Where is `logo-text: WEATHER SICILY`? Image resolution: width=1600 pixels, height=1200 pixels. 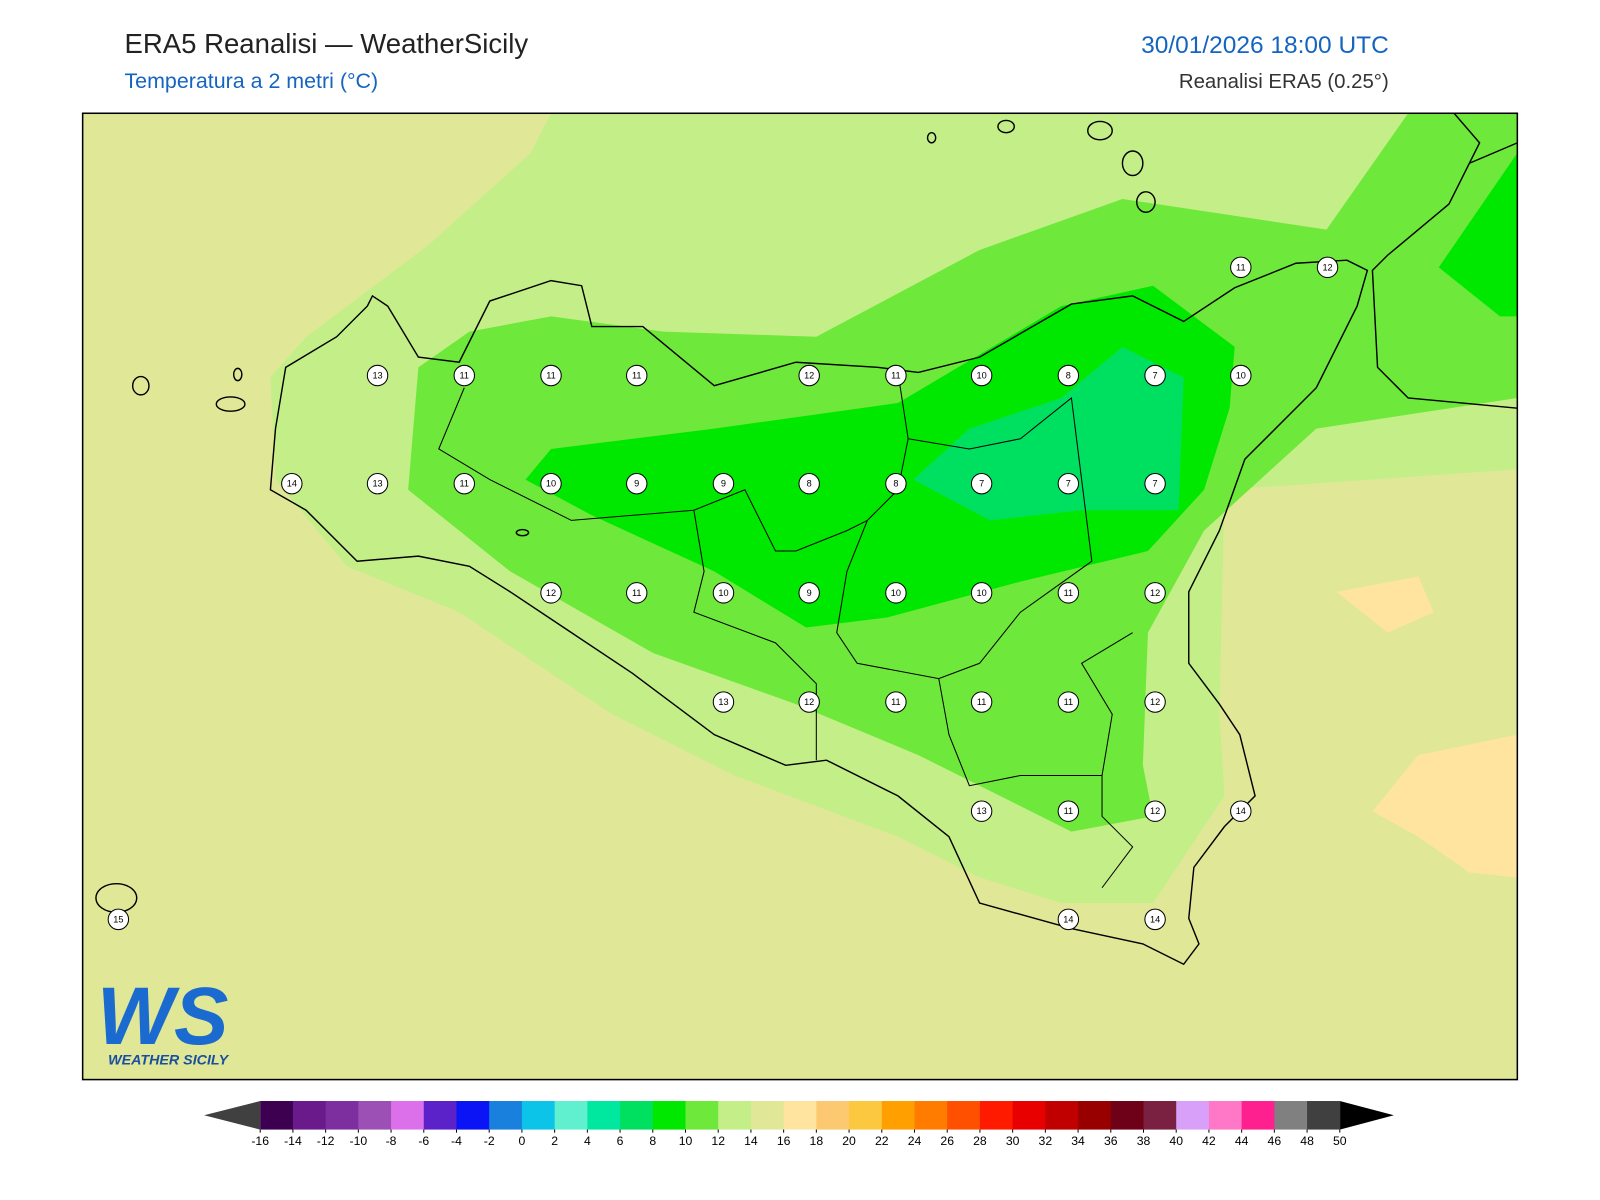 logo-text: WEATHER SICILY is located at coordinates (168, 1060).